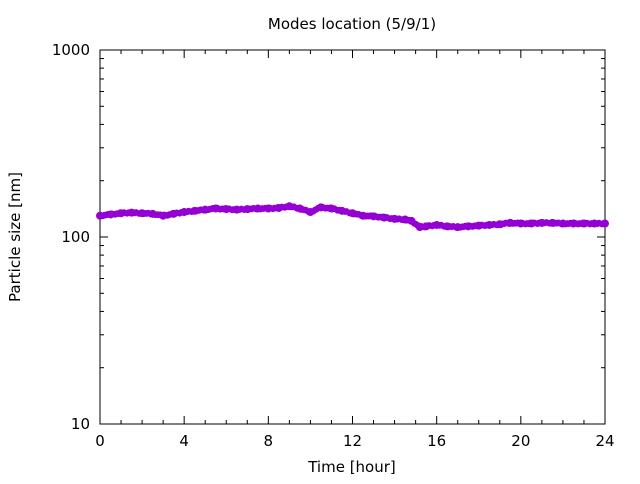  Describe the element at coordinates (436, 441) in the screenshot. I see `x-tick-label: 16` at that location.